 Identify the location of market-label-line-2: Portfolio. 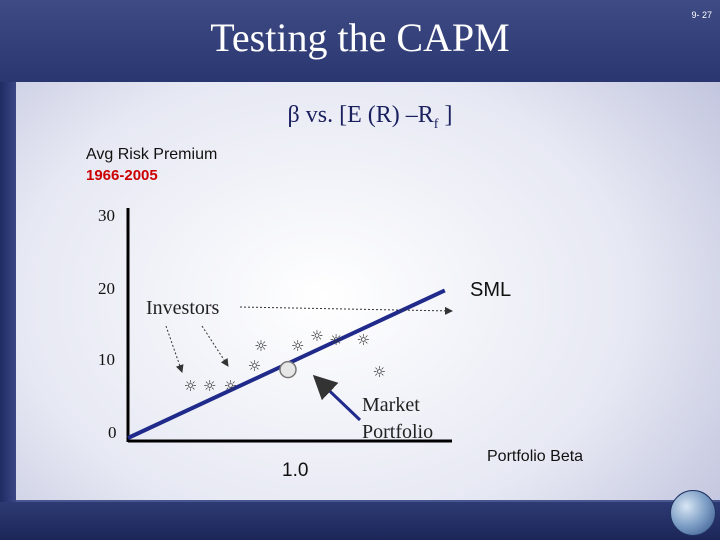
(397, 432).